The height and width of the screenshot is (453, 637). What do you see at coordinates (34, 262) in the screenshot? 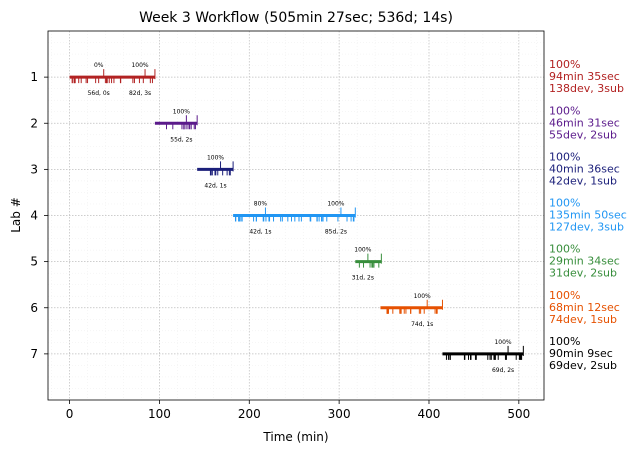
I see `y-tick-label: 5` at bounding box center [34, 262].